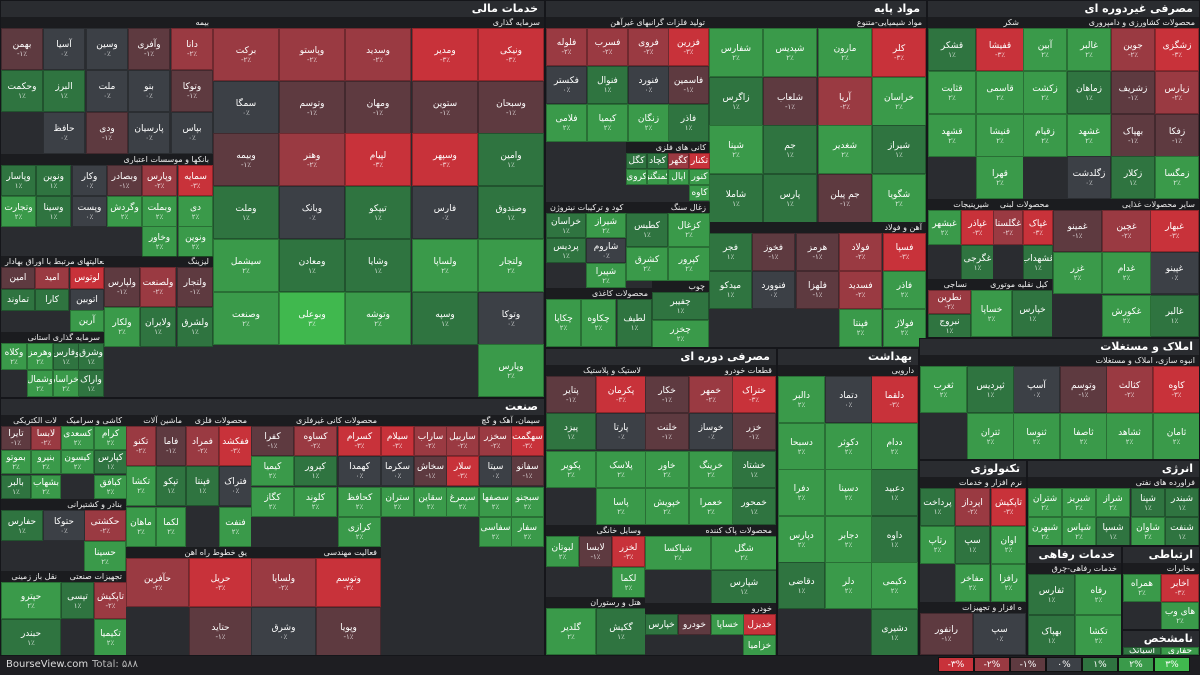  Describe the element at coordinates (511, 107) in the screenshot. I see `stock-tile: وسبحان -۱٪` at that location.